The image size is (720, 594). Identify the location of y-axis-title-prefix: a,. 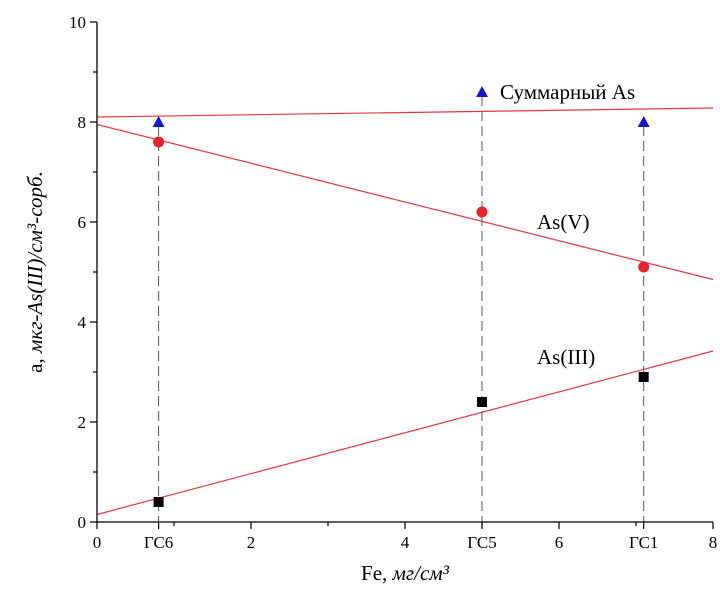
(35, 363).